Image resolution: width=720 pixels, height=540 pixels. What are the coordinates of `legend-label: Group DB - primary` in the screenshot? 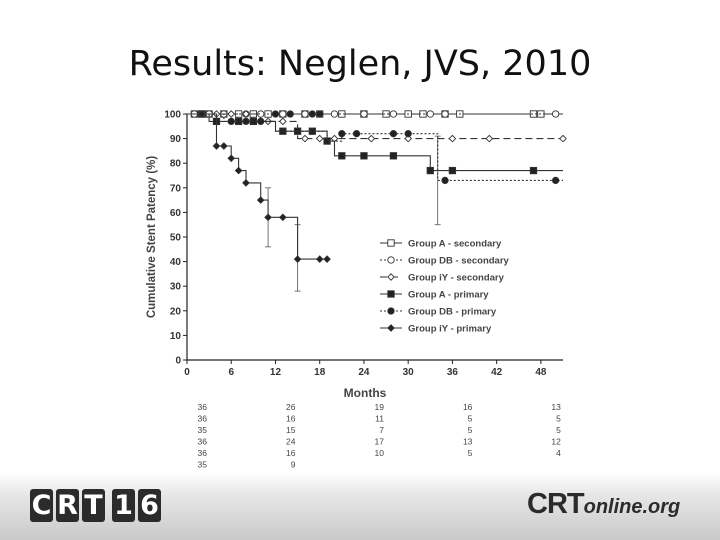 It's located at (452, 312).